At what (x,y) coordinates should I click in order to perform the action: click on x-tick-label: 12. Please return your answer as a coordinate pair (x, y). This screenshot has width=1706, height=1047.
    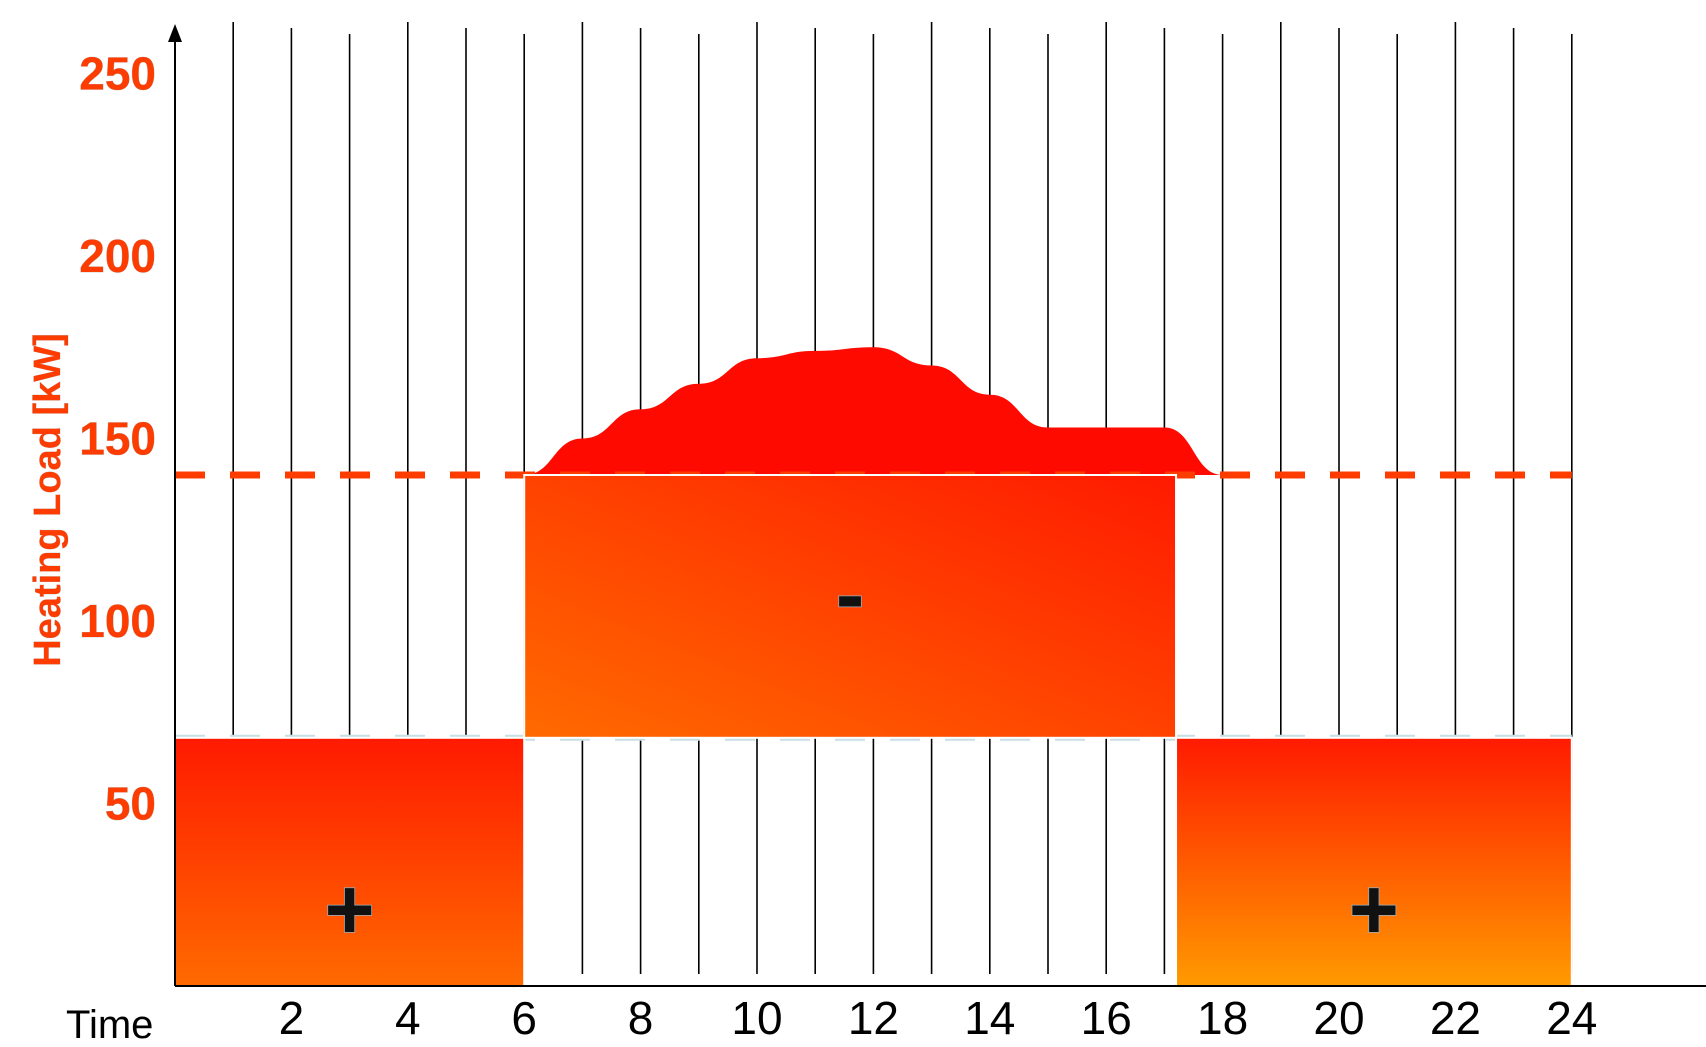
    Looking at the image, I should click on (873, 1018).